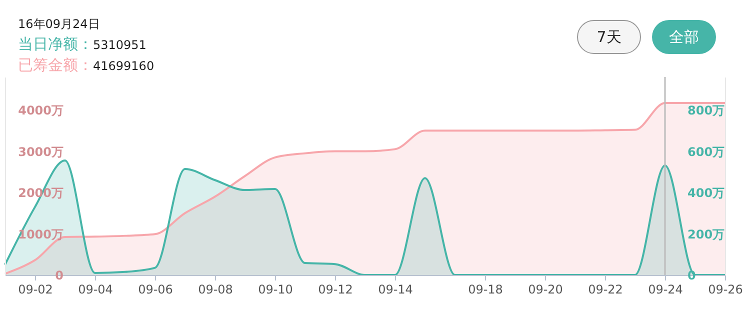  Describe the element at coordinates (706, 111) in the screenshot. I see `y2-tick-label: 800万` at that location.